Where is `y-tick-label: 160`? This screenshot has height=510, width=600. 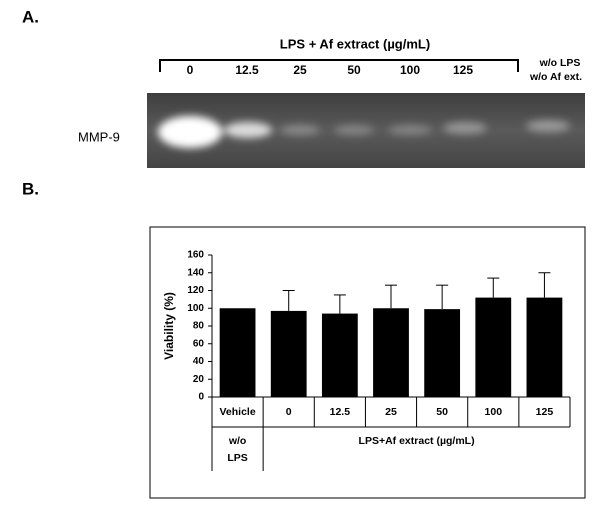 y-tick-label: 160 is located at coordinates (195, 255).